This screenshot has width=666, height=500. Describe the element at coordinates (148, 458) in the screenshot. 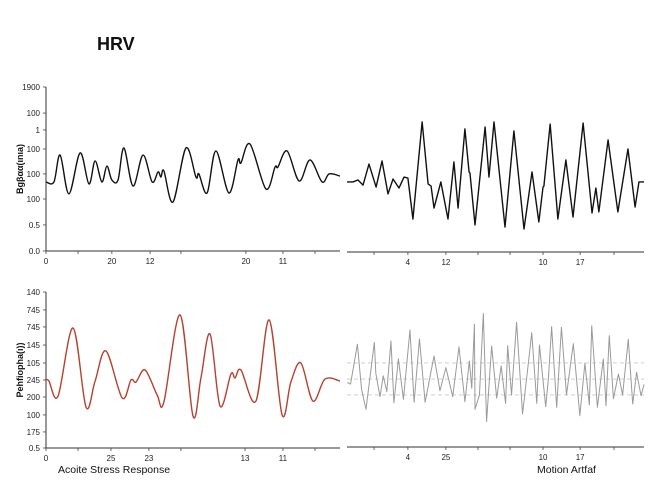

I see `x-tick-label: 23` at that location.